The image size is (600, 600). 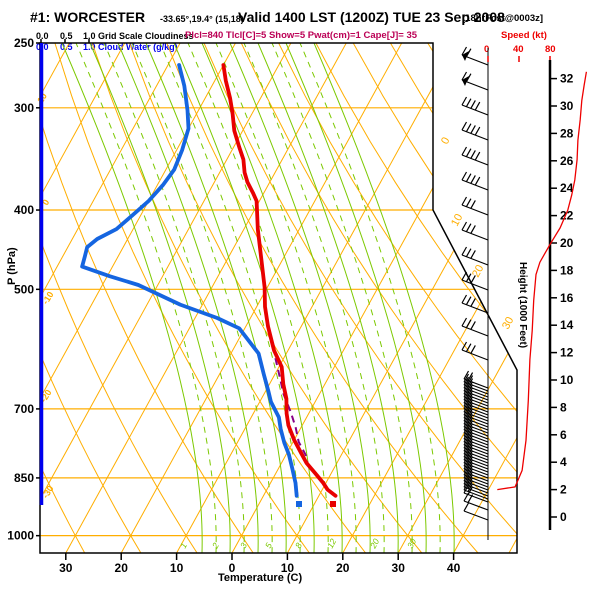 What do you see at coordinates (24, 478) in the screenshot?
I see `pressure-tick-label: 850` at bounding box center [24, 478].